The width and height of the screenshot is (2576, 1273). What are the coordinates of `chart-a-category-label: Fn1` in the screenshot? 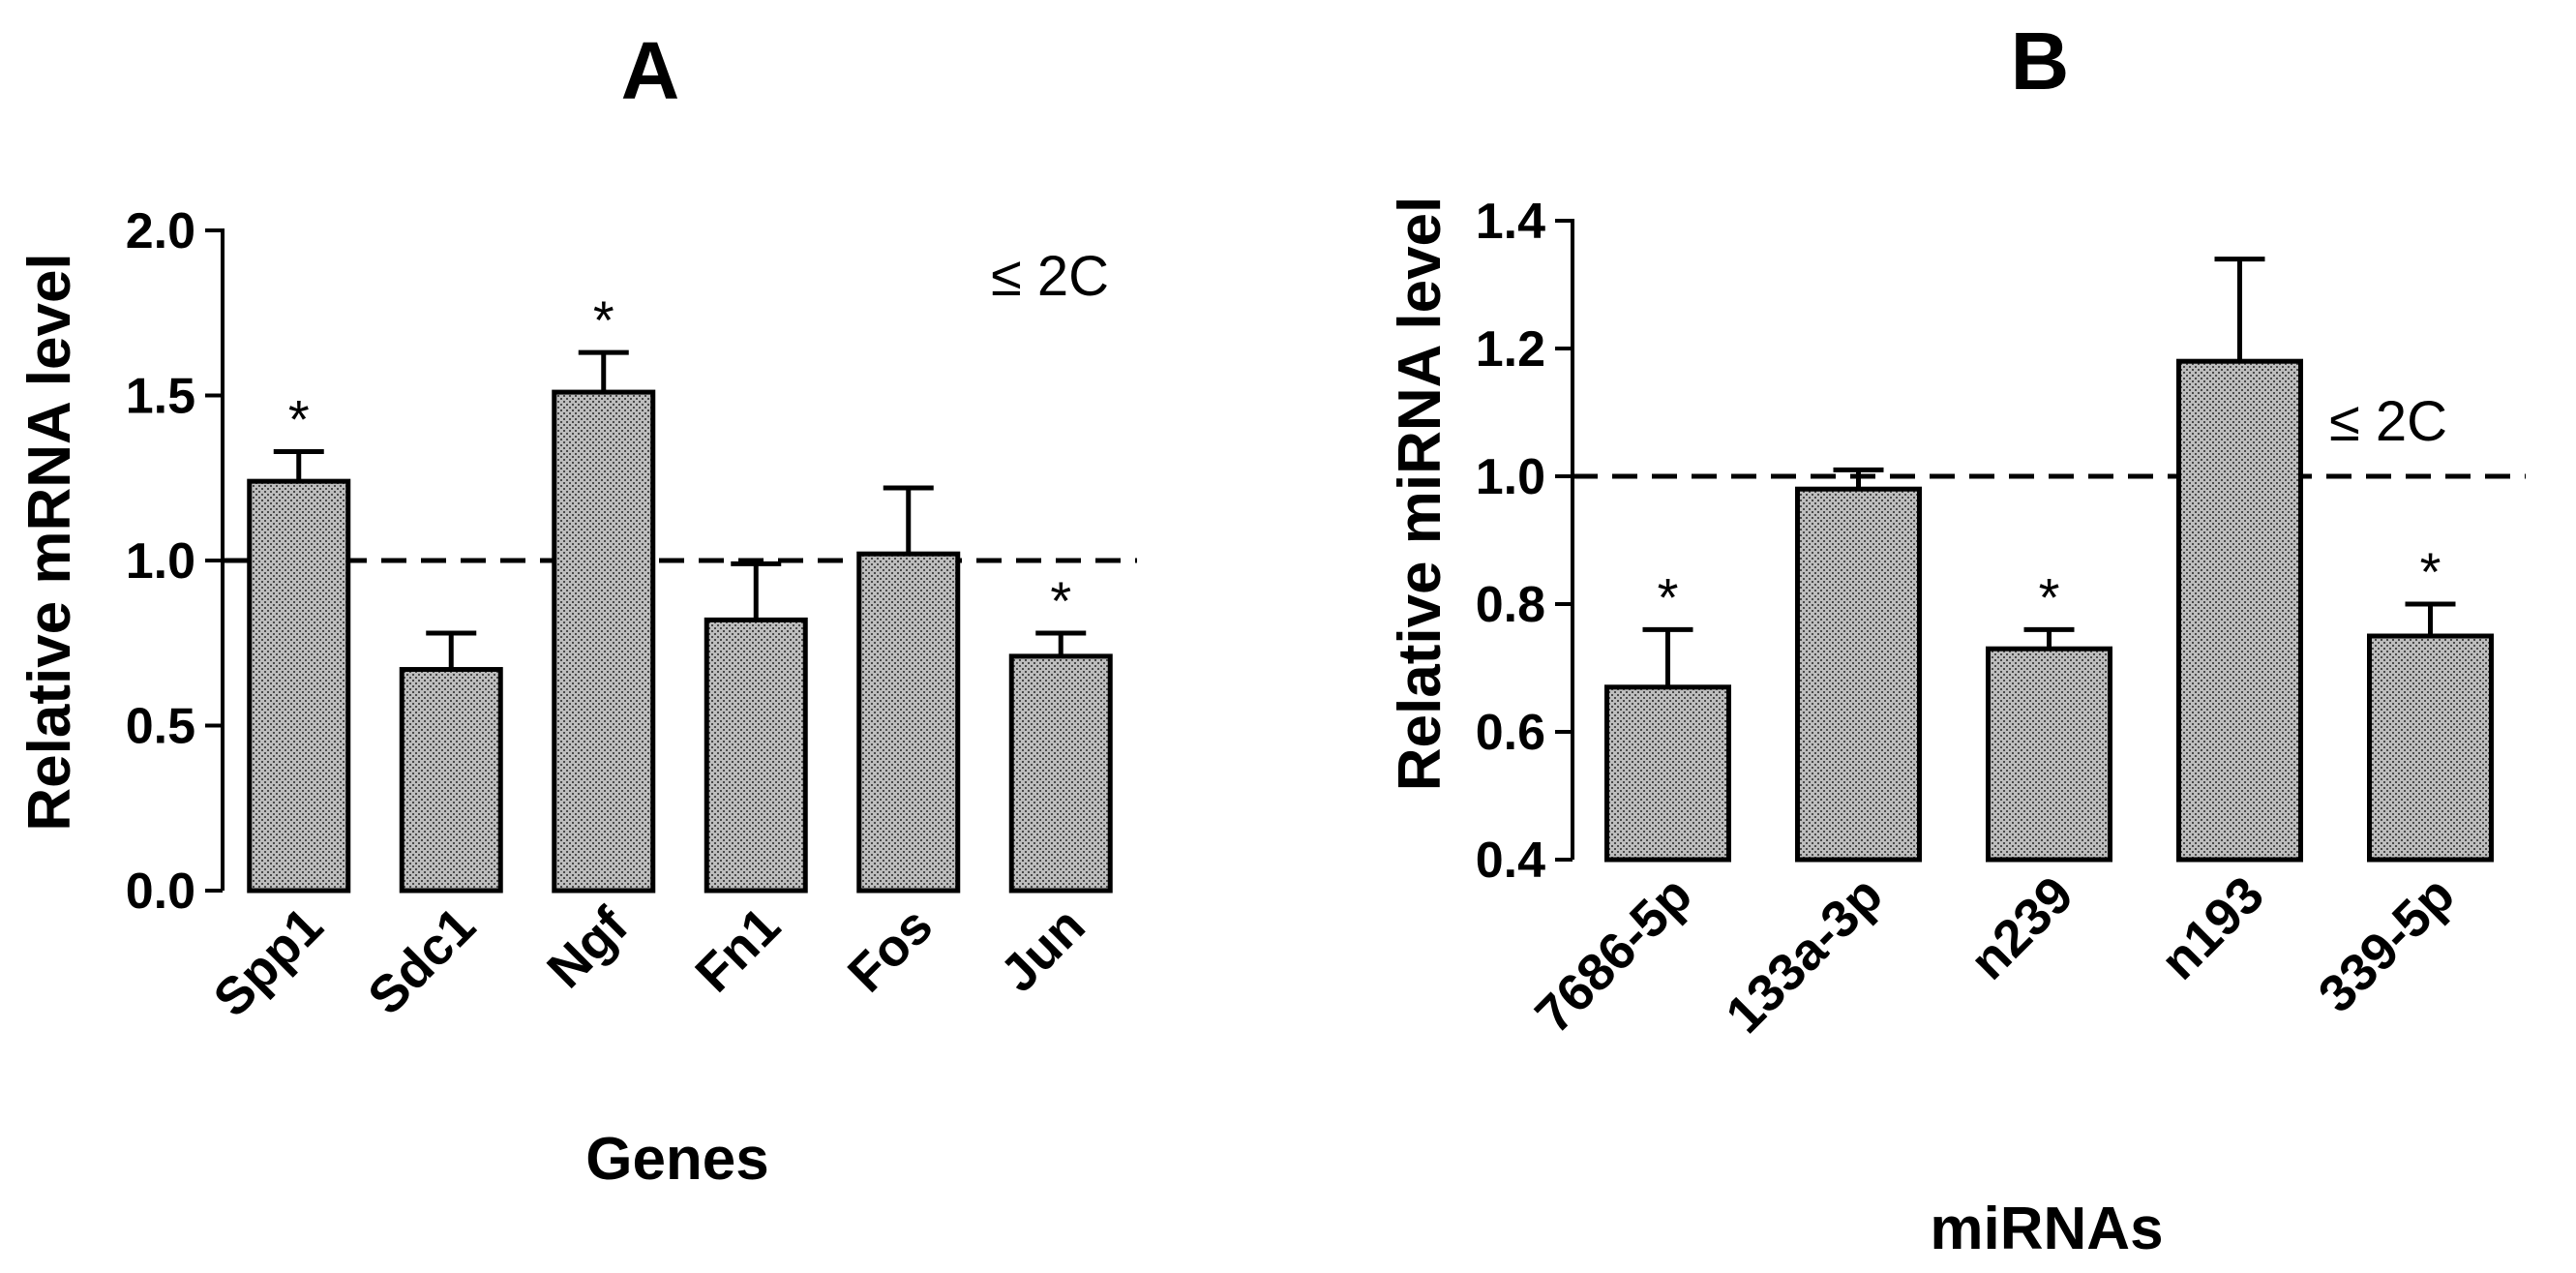 It's located at (737, 949).